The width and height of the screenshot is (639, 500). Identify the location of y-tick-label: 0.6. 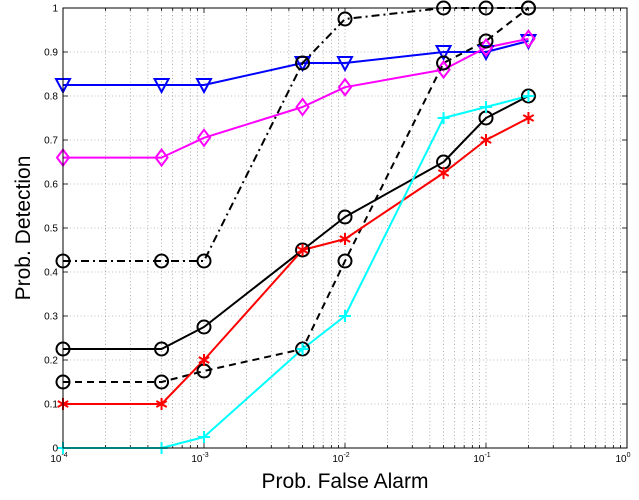
(51, 185).